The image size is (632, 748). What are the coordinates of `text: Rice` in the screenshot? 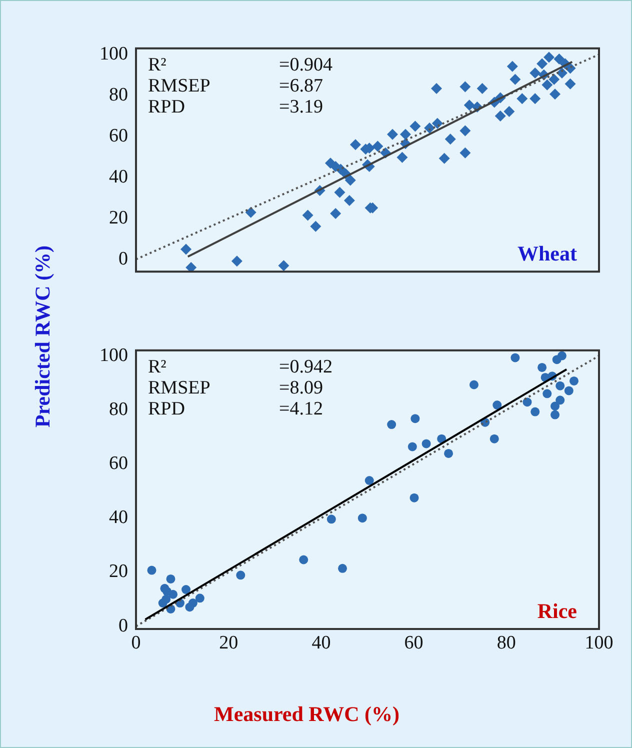 It's located at (557, 610).